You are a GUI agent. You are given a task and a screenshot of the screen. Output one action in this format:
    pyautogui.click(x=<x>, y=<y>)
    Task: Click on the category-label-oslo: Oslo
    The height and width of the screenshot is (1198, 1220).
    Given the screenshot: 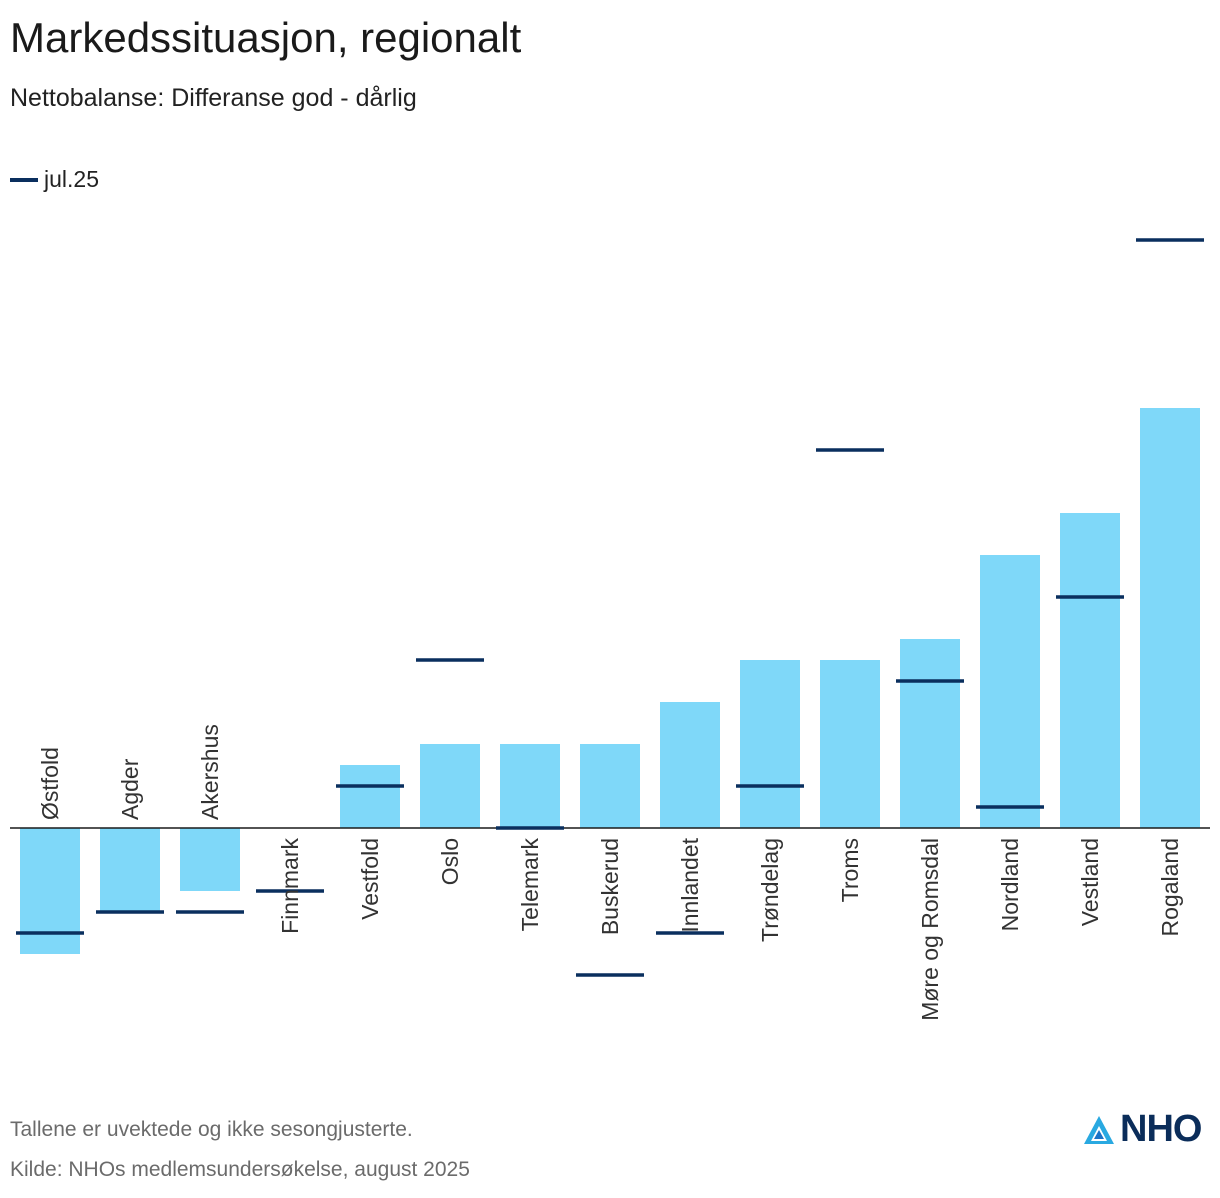 What is the action you would take?
    pyautogui.click(x=450, y=861)
    